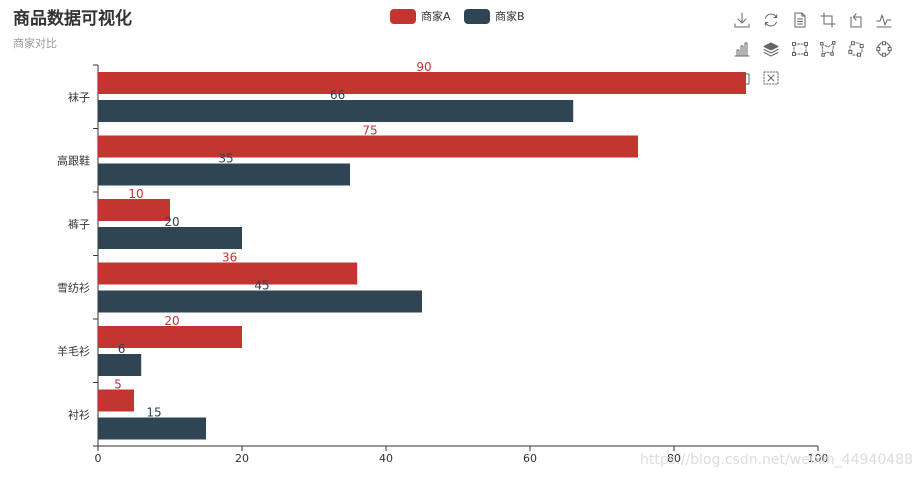 This screenshot has width=923, height=477. Describe the element at coordinates (420, 16) in the screenshot. I see `legend-item-series-a: 商家A` at that location.